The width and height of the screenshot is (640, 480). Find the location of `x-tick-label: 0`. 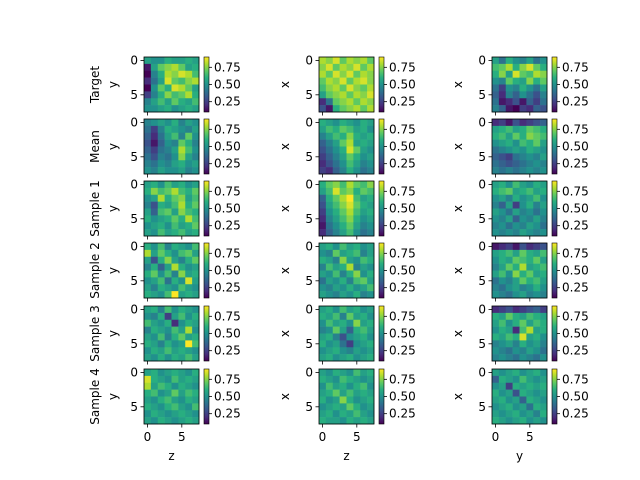

x-tick-label: 0 is located at coordinates (148, 437).